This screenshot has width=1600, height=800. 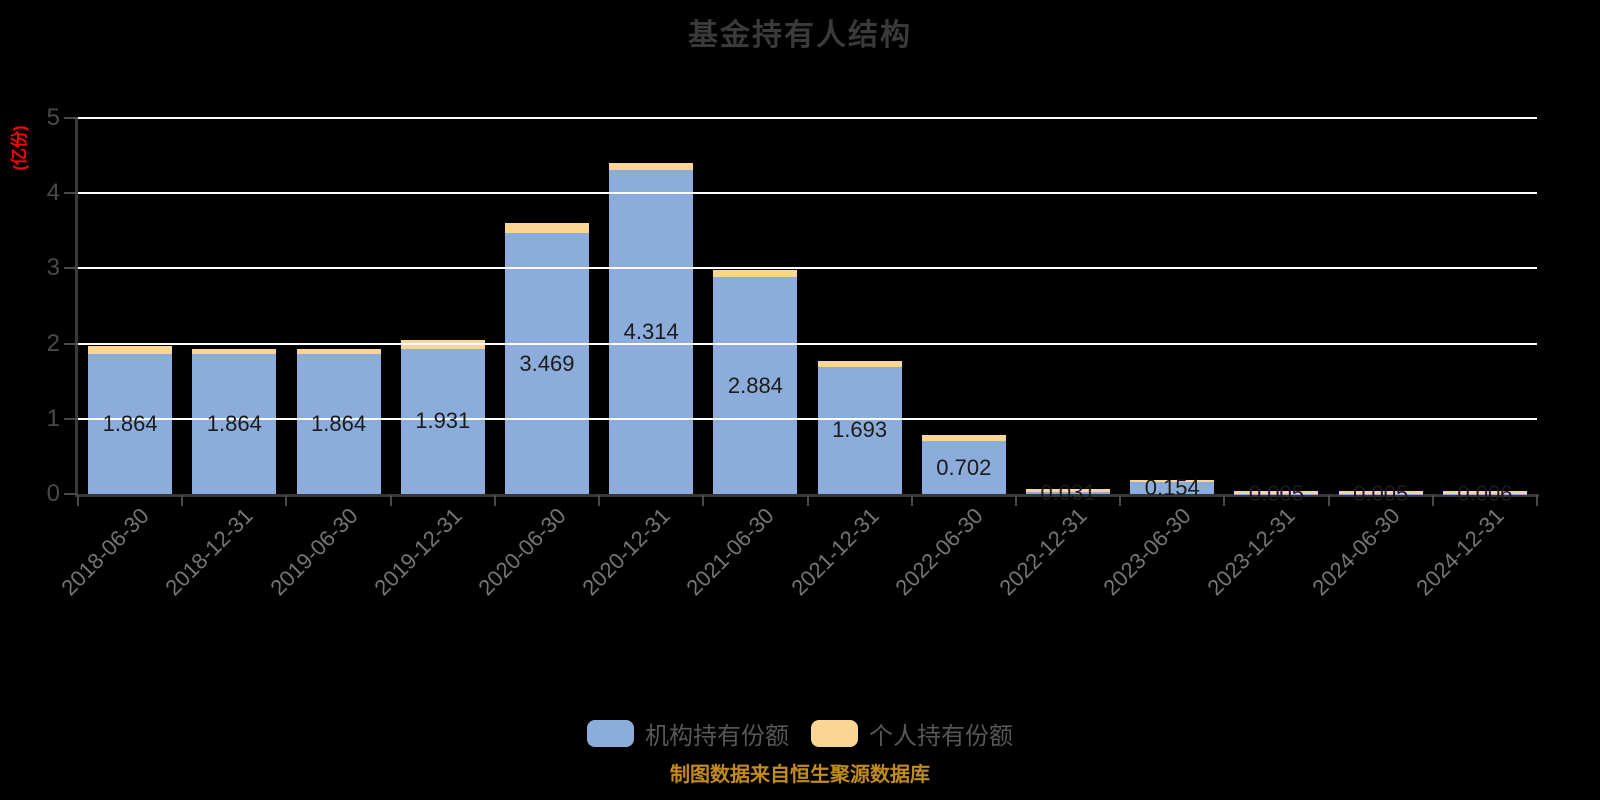 What do you see at coordinates (53, 493) in the screenshot?
I see `y-tick-label: 0` at bounding box center [53, 493].